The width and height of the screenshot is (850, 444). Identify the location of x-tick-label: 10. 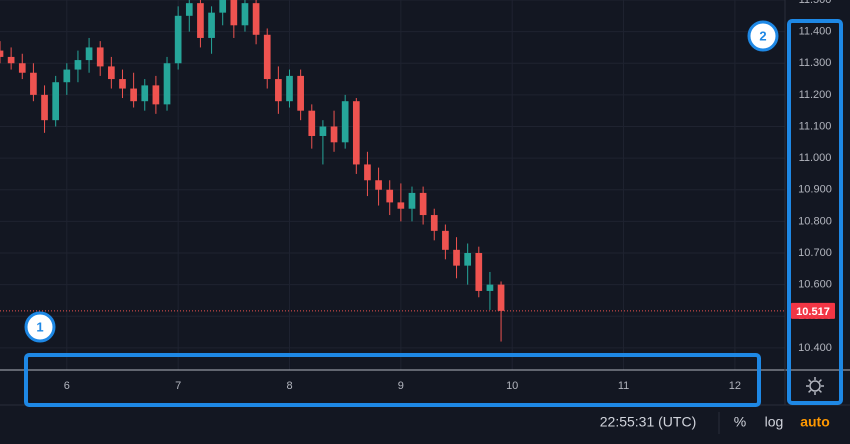
(512, 386).